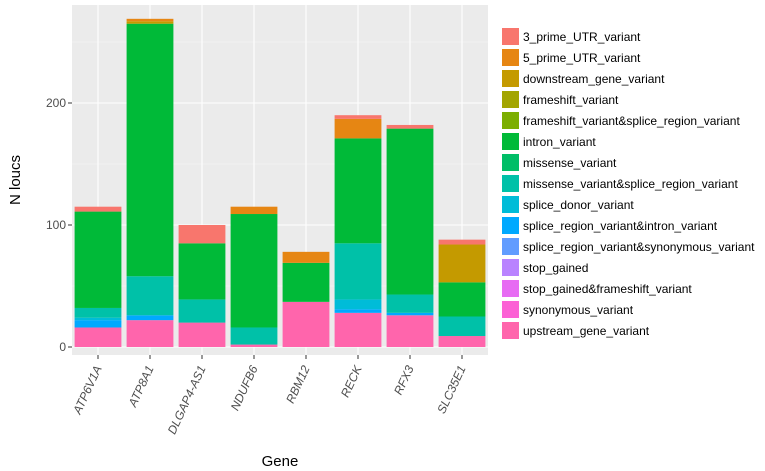 This screenshot has height=471, width=765. I want to click on legend-label: 3_prime_UTR_variant, so click(582, 37).